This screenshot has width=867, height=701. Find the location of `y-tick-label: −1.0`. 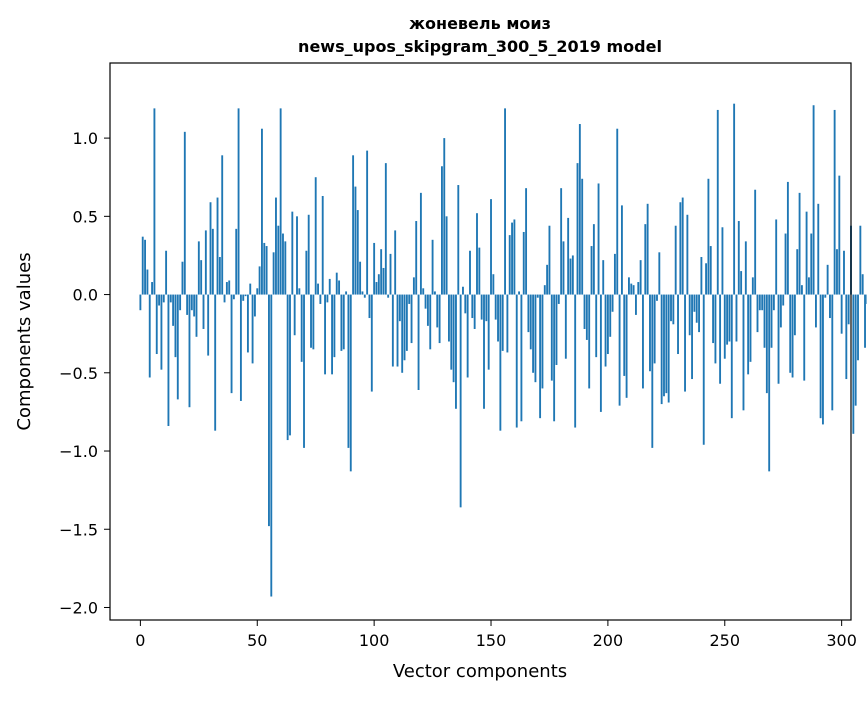

y-tick-label: −1.0 is located at coordinates (78, 451).